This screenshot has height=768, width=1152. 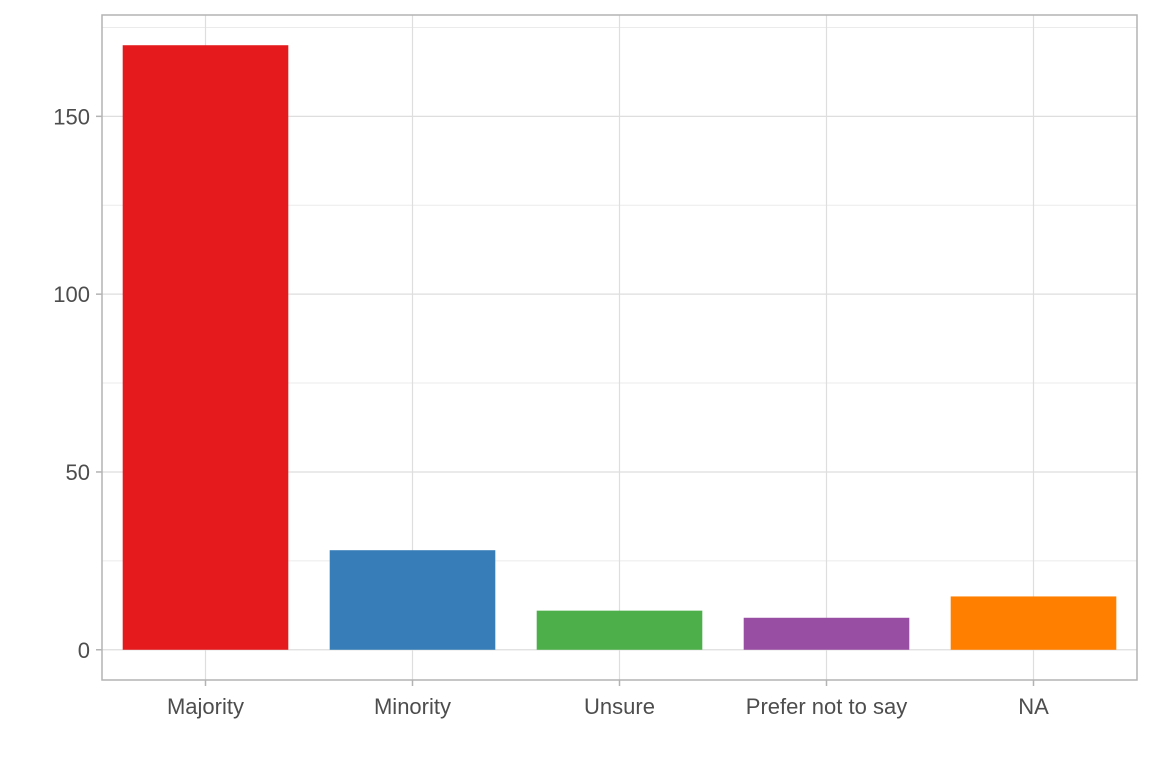 I want to click on x-tick-label: Majority, so click(x=205, y=706).